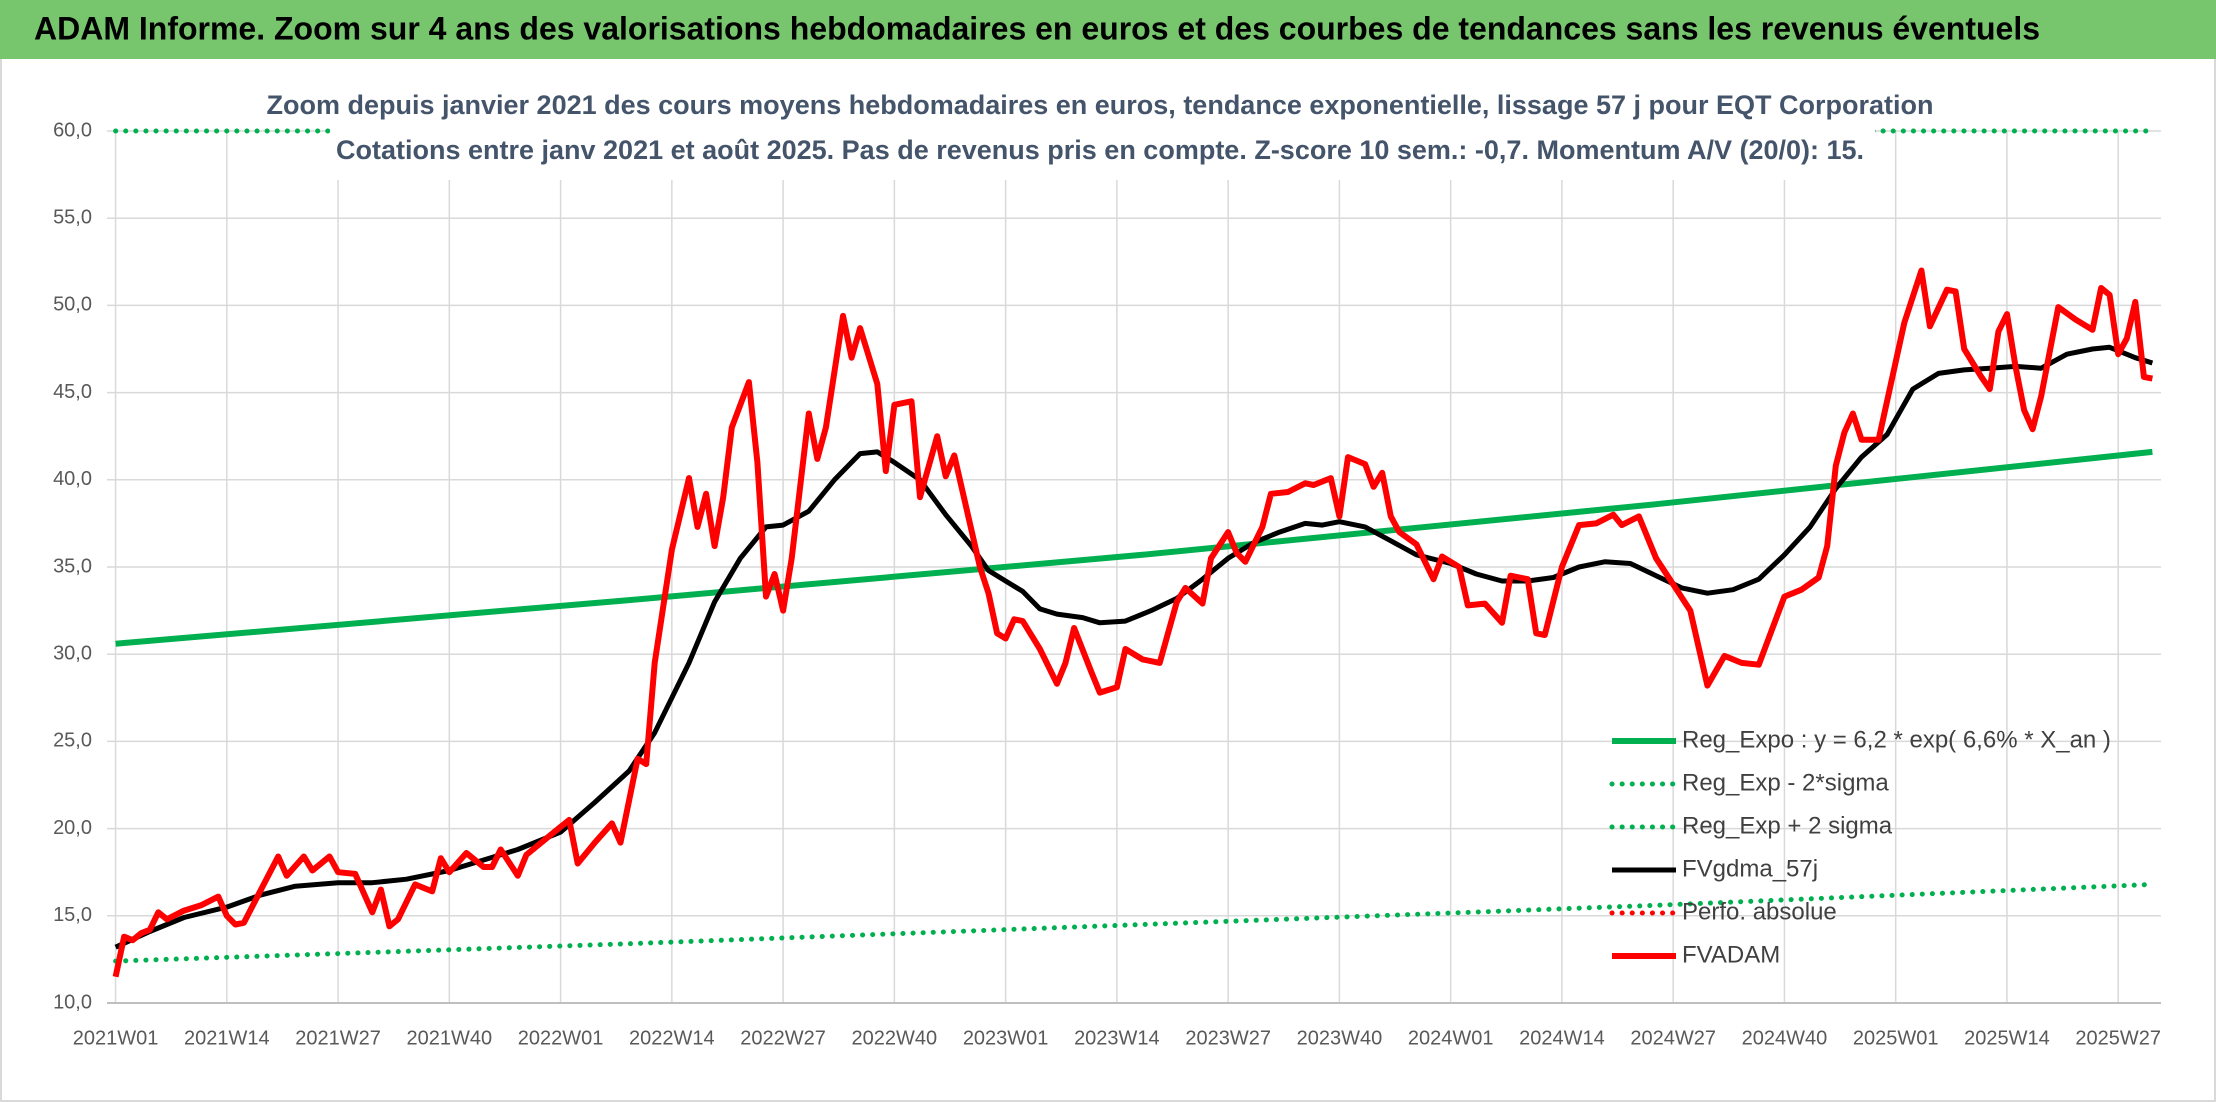  What do you see at coordinates (1340, 1038) in the screenshot?
I see `x-tick-label: 2023W40` at bounding box center [1340, 1038].